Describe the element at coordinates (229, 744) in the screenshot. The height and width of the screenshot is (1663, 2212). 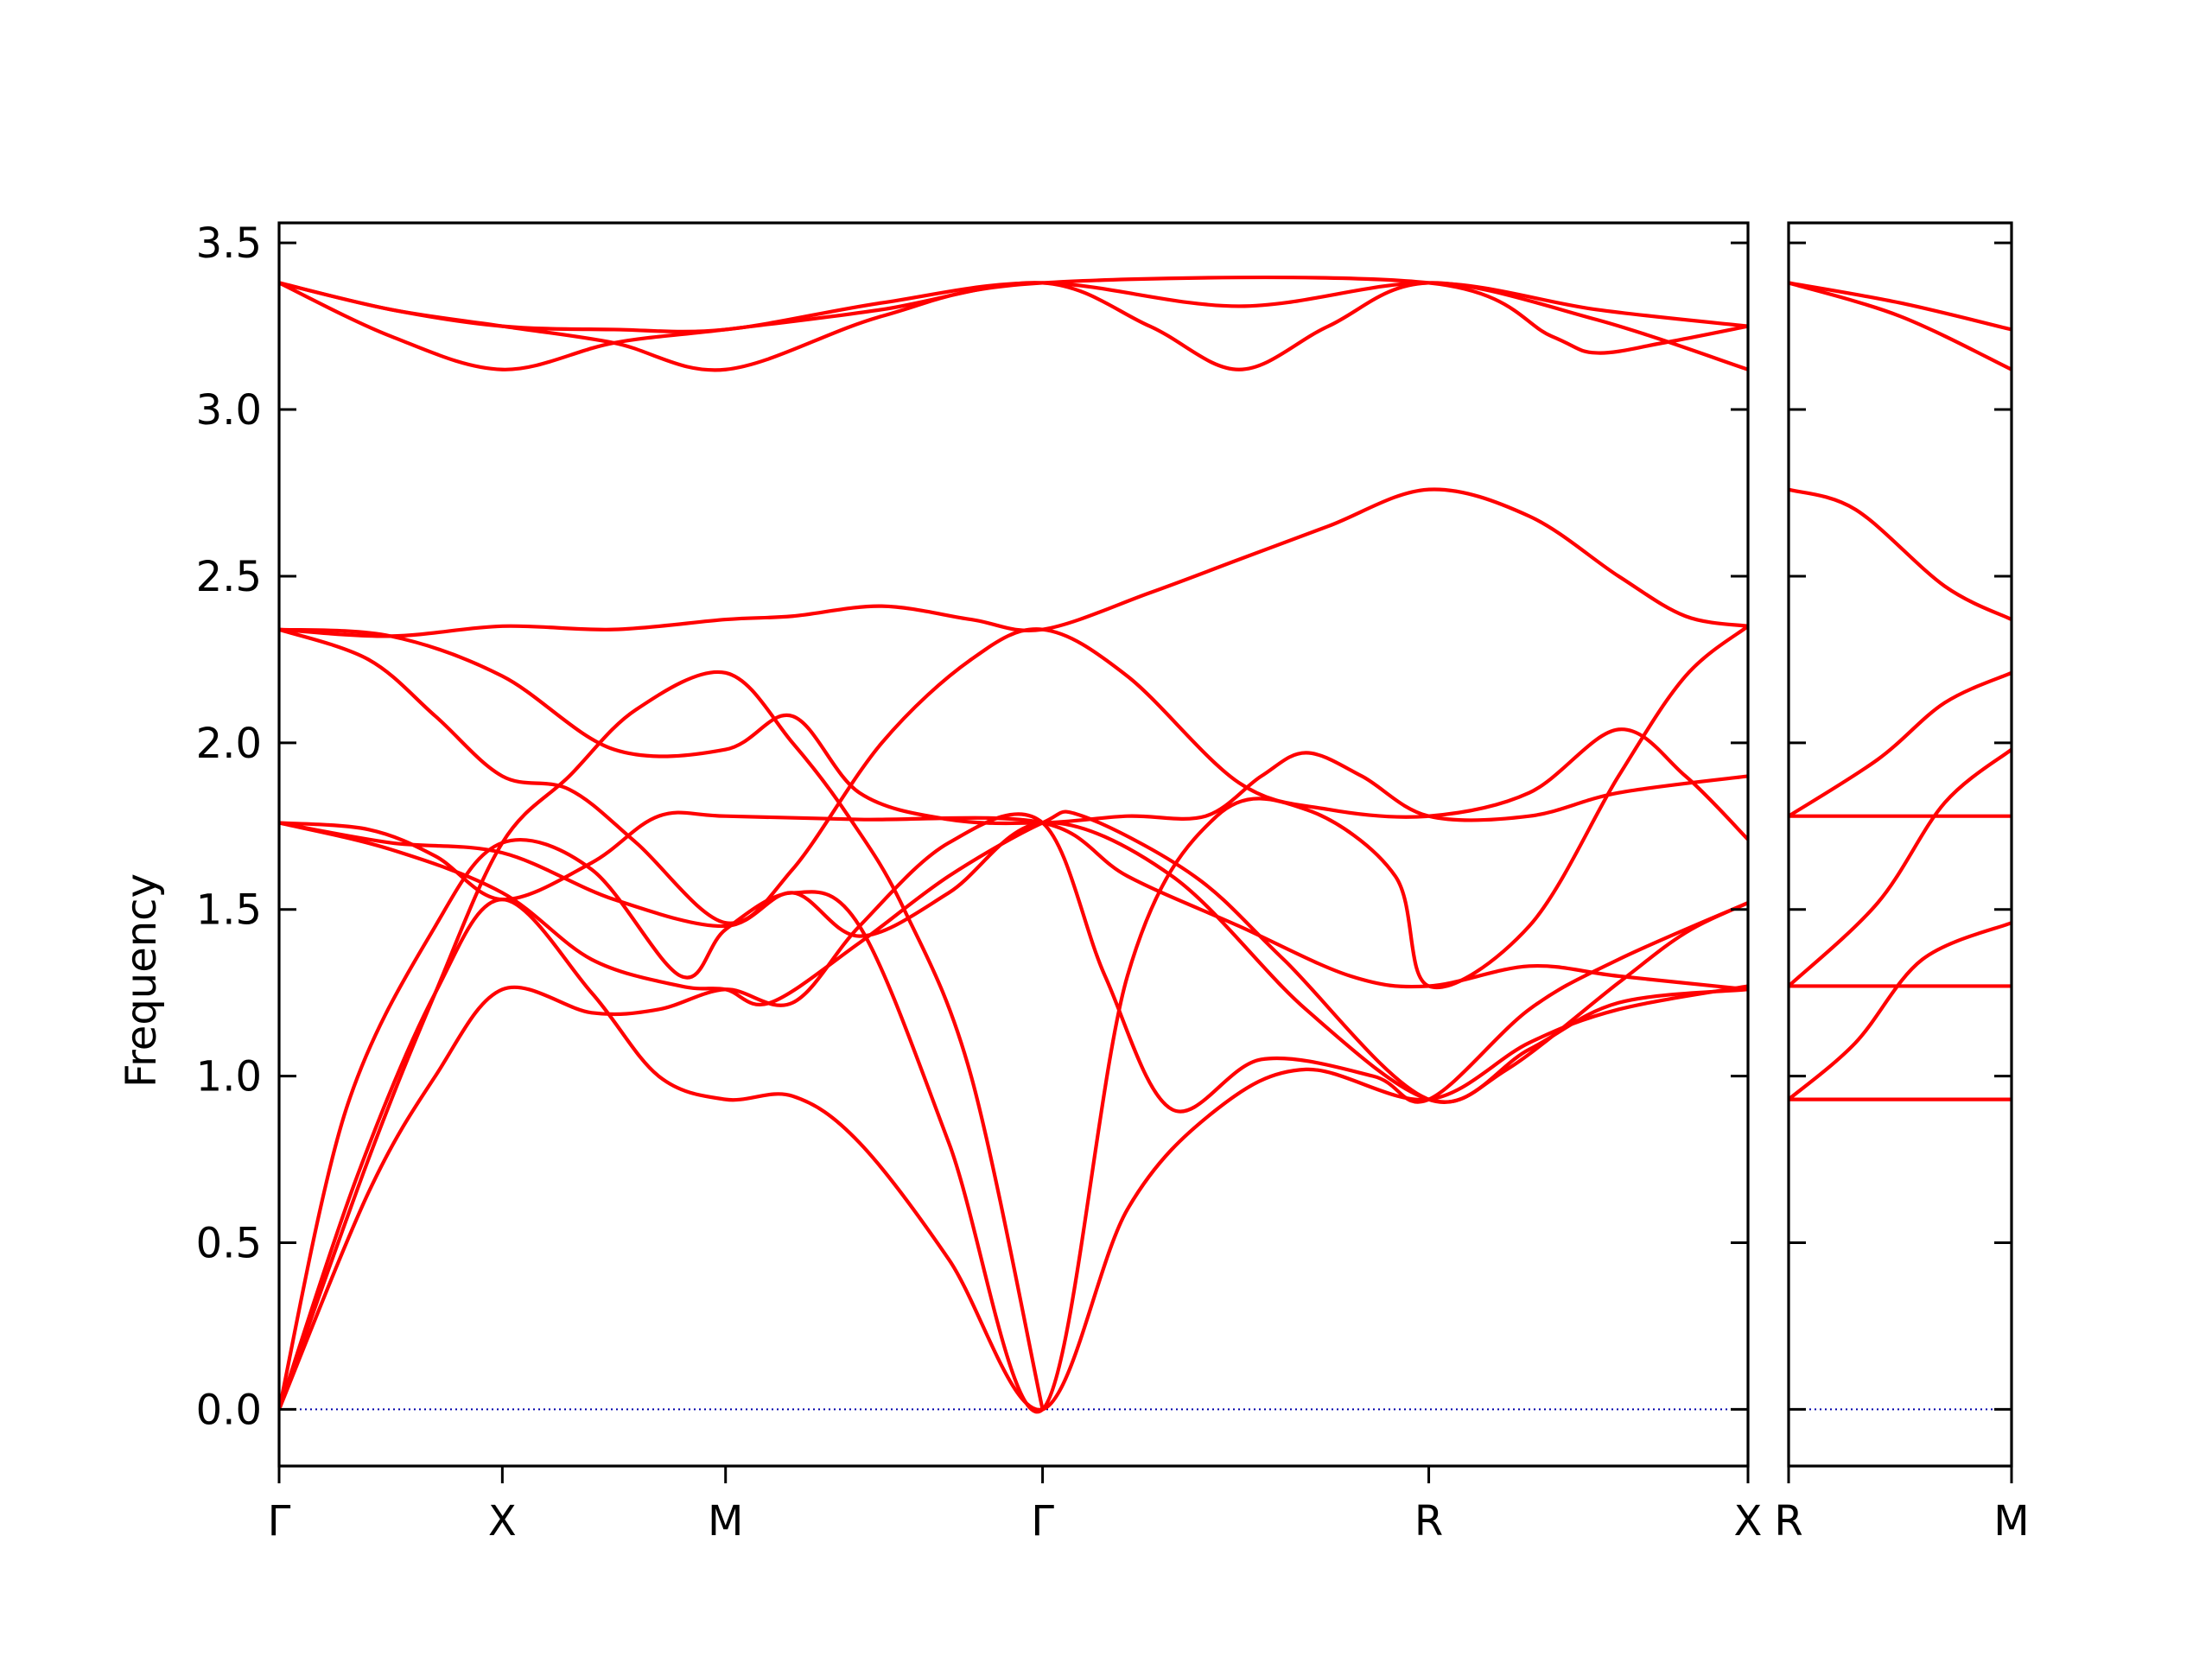
I see `ytick-label: 2.0` at that location.